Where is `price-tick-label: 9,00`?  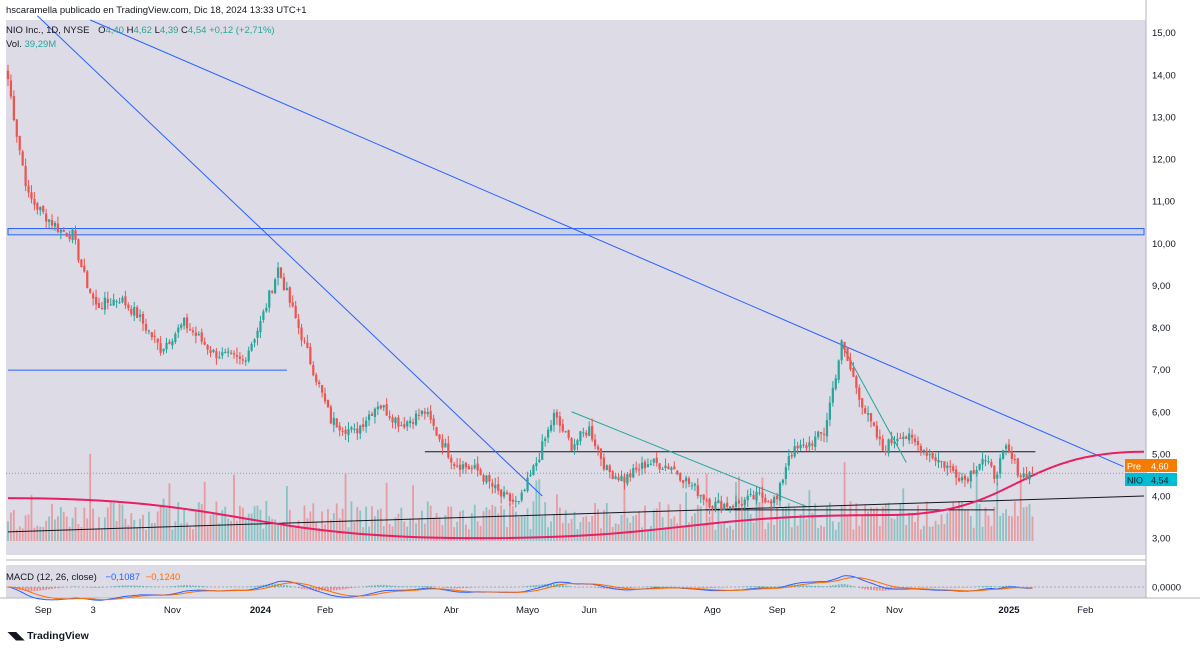
price-tick-label: 9,00 is located at coordinates (1161, 286).